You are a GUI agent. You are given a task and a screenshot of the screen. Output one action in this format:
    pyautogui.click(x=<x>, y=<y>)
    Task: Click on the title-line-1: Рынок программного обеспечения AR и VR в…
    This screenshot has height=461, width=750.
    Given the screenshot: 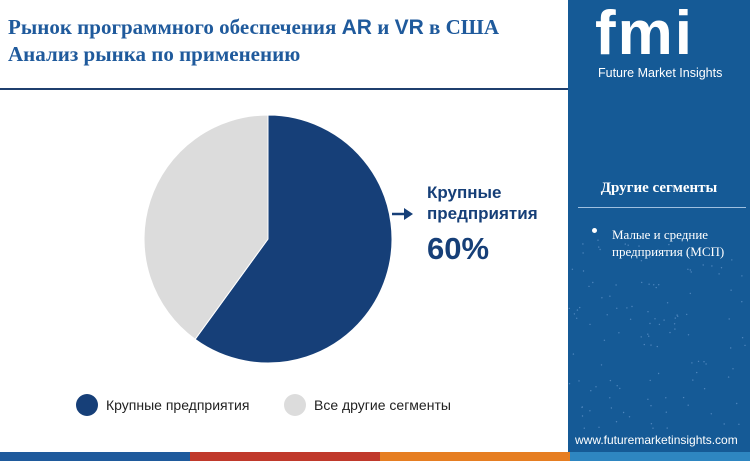 What is the action you would take?
    pyautogui.click(x=286, y=27)
    